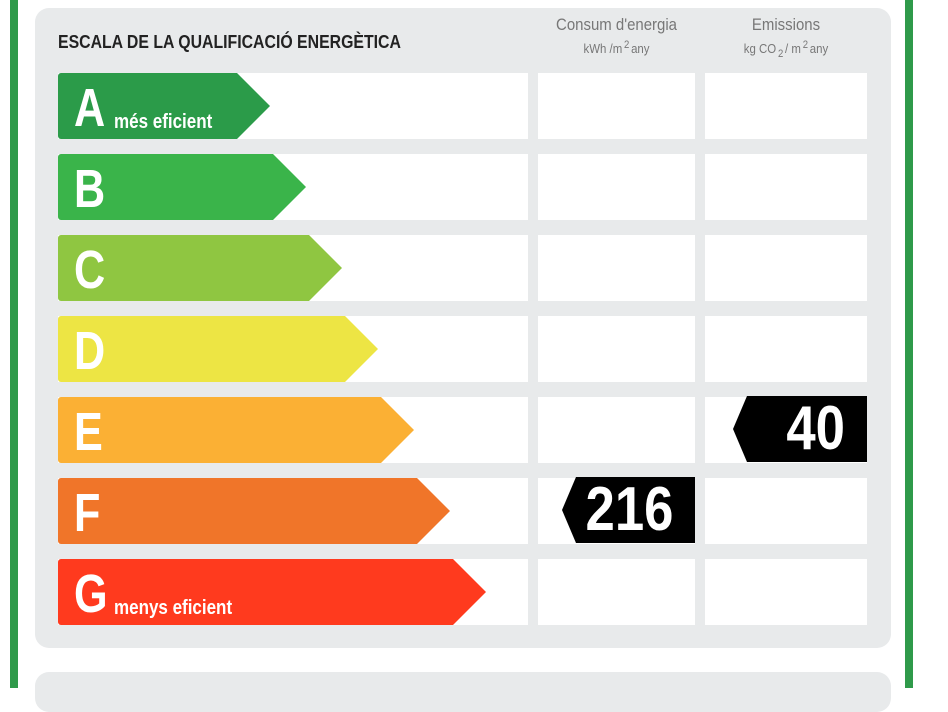  I want to click on rating-arrow: F, so click(254, 511).